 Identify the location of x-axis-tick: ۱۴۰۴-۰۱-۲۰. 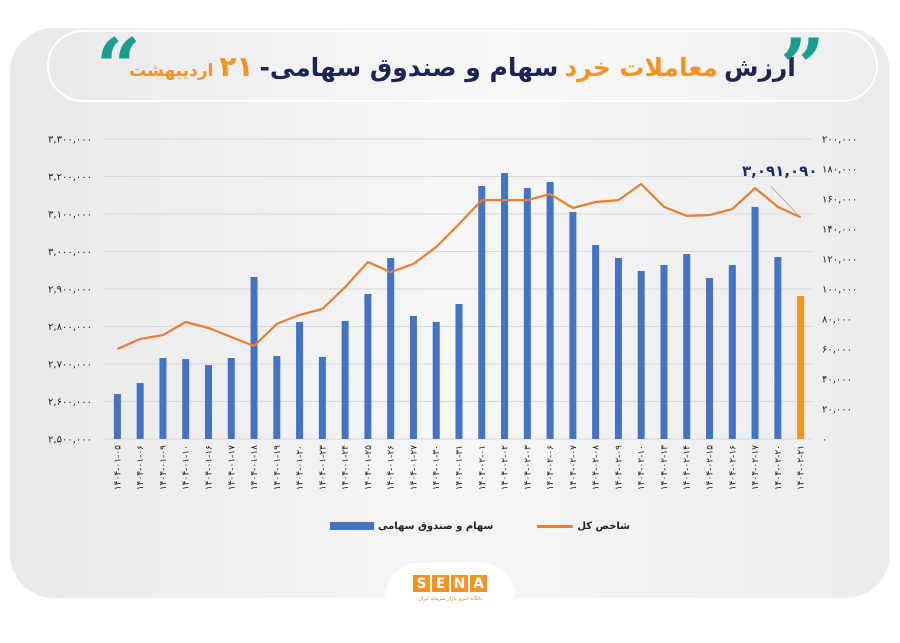
(301, 467).